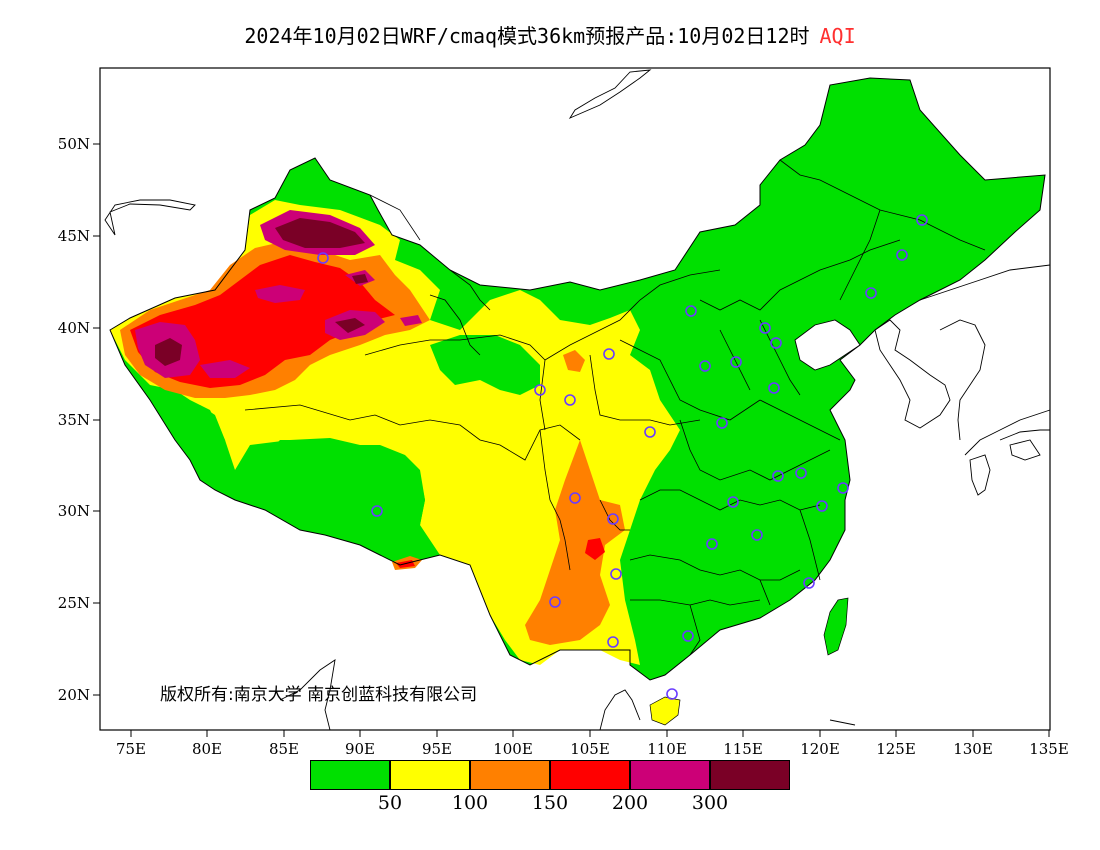  Describe the element at coordinates (437, 749) in the screenshot. I see `lon-label-95e: 95E` at that location.